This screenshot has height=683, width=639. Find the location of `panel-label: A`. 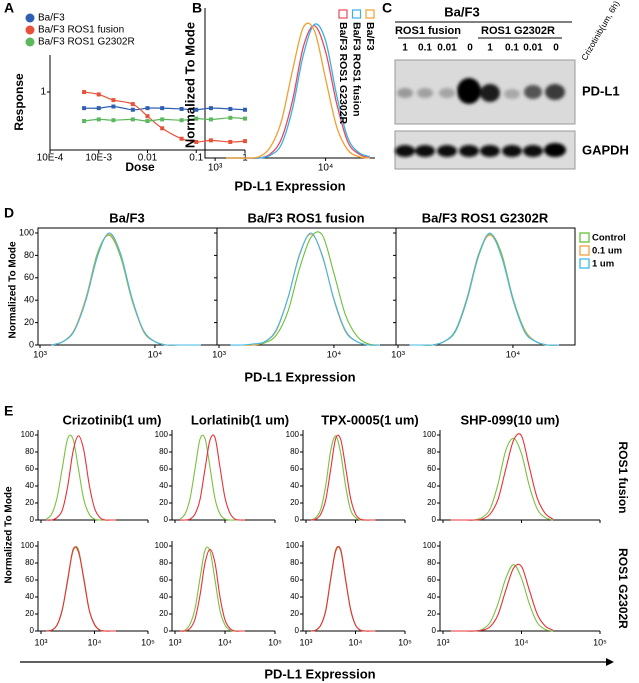

panel-label: A is located at coordinates (9, 8).